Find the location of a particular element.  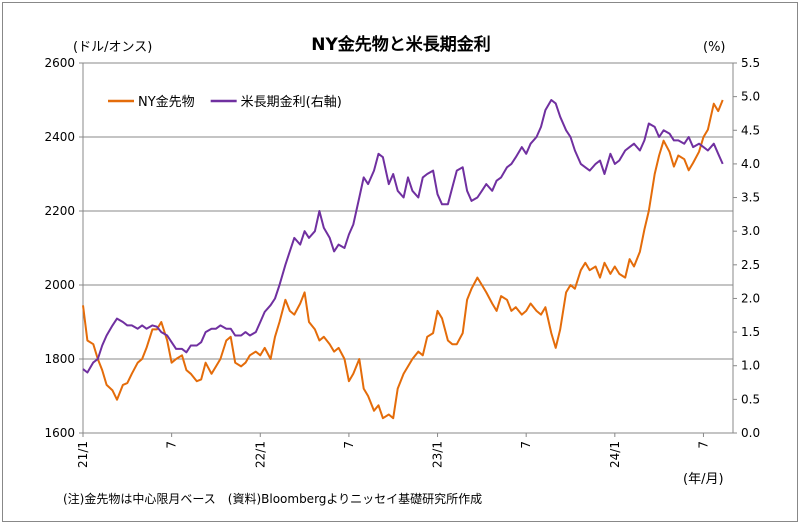

right-axis: 0.0 0.5 1.0 1.5 2.0 2.5 3.0 3.5 4.0 4.5 5.0 5.5 is located at coordinates (746, 248).